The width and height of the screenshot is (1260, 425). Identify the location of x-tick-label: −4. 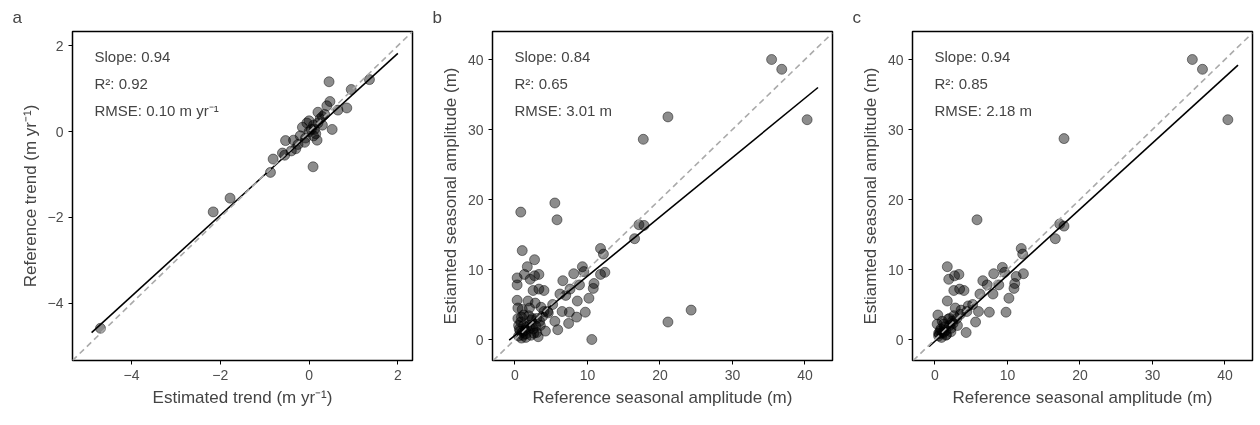
(131, 374).